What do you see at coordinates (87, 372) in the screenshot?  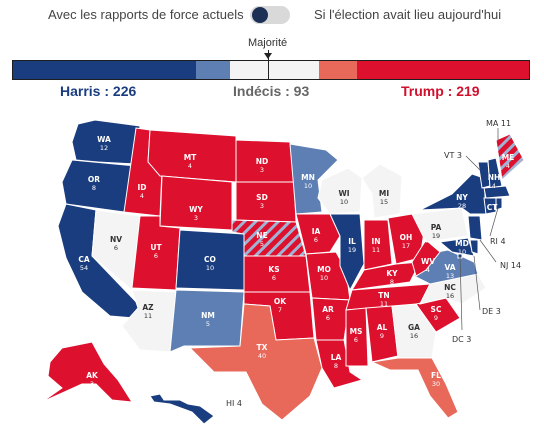 I see `state-ak` at bounding box center [87, 372].